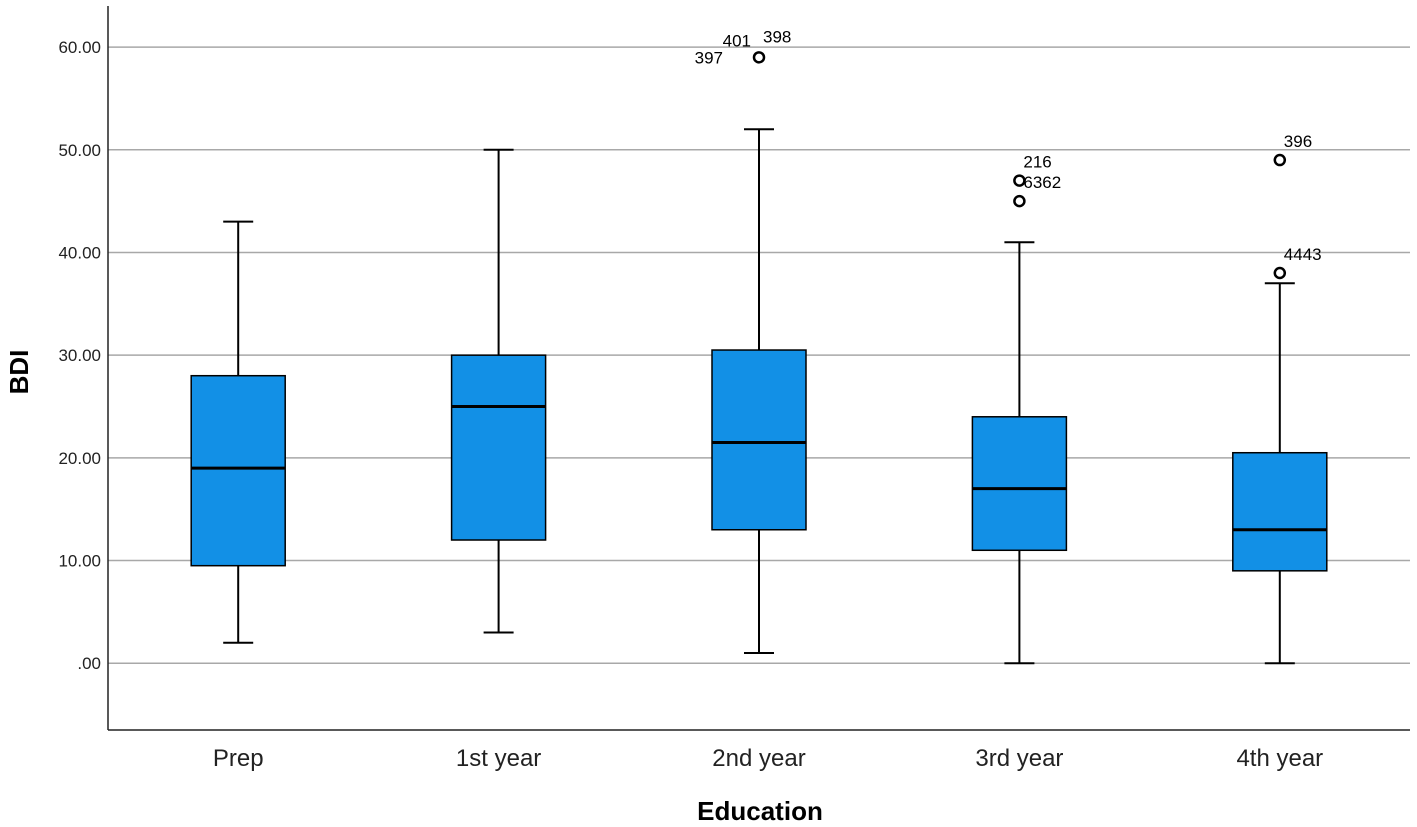  I want to click on outlier-label: 396, so click(1298, 141).